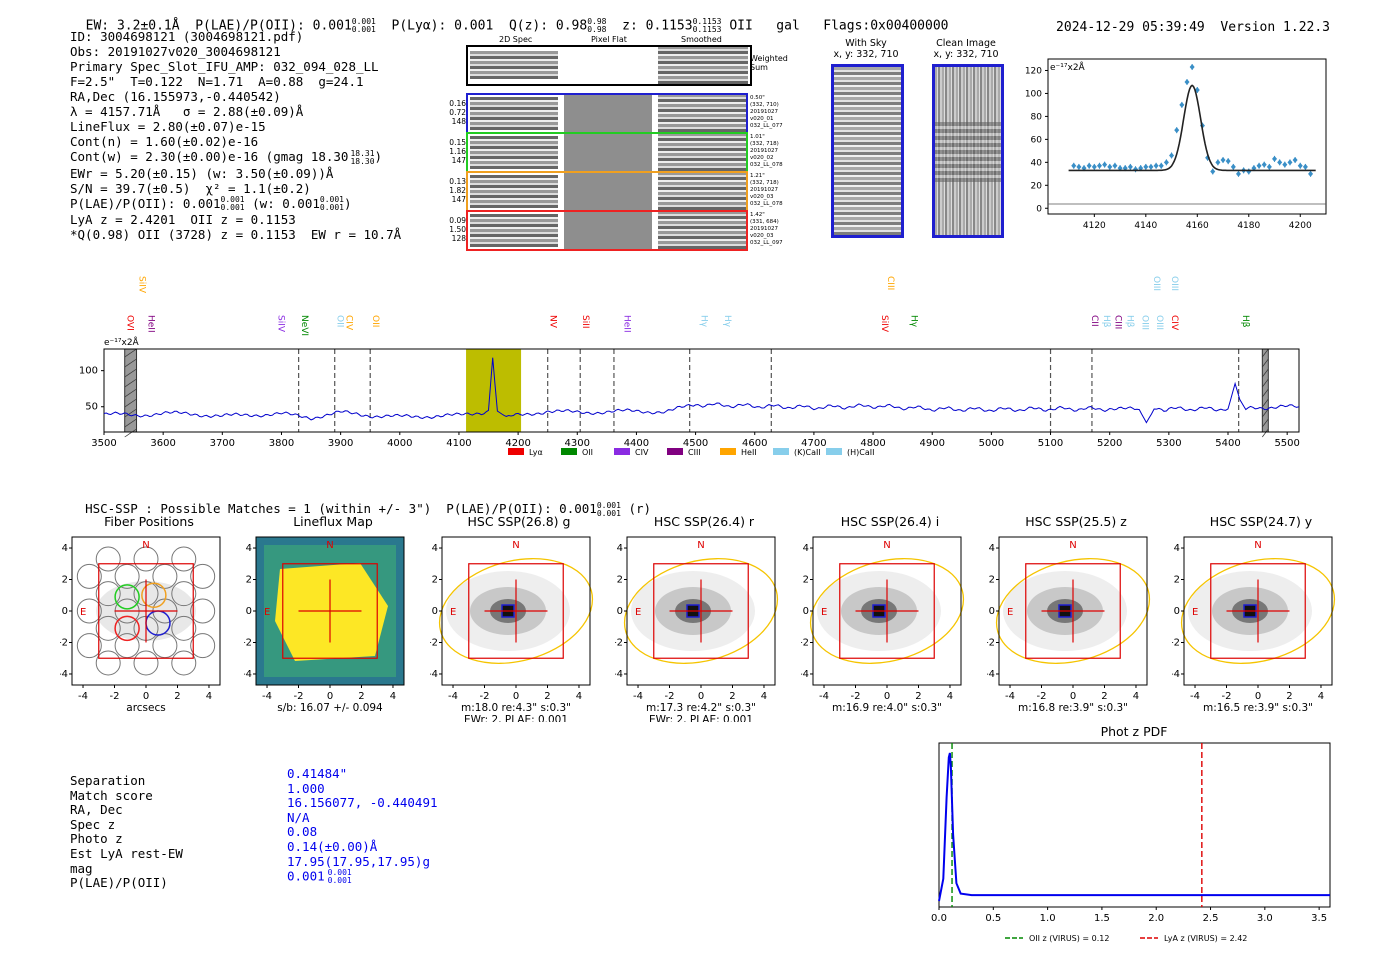 Image resolution: width=1400 pixels, height=953 pixels. I want to click on spectrum-xtick-label: 5100, so click(1050, 443).